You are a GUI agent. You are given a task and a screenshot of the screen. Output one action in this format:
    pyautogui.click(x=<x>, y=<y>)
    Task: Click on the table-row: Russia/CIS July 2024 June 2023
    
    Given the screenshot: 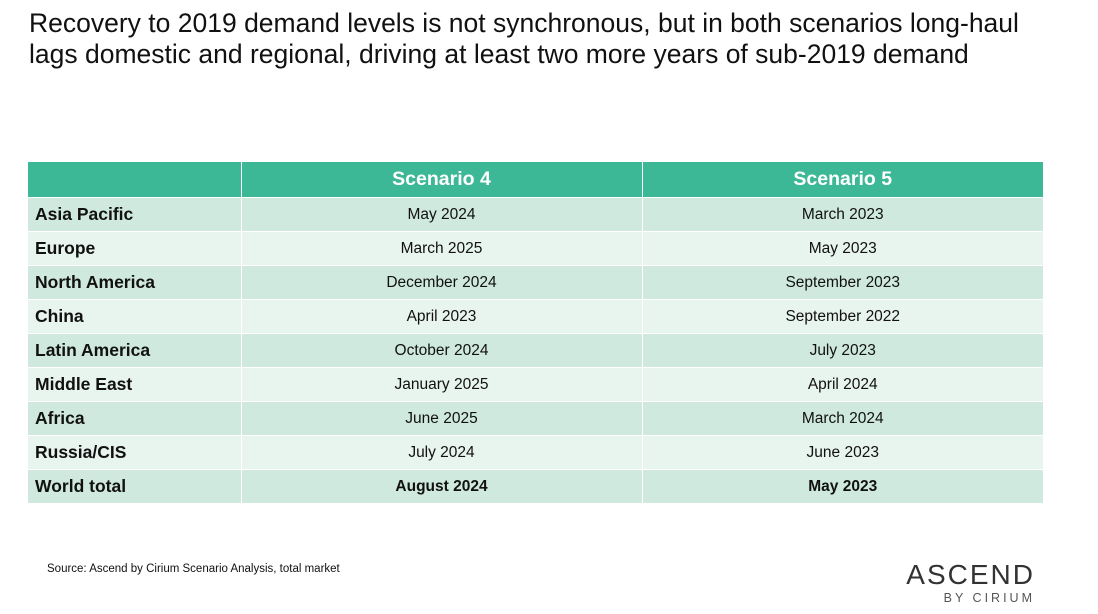 What is the action you would take?
    pyautogui.click(x=535, y=452)
    